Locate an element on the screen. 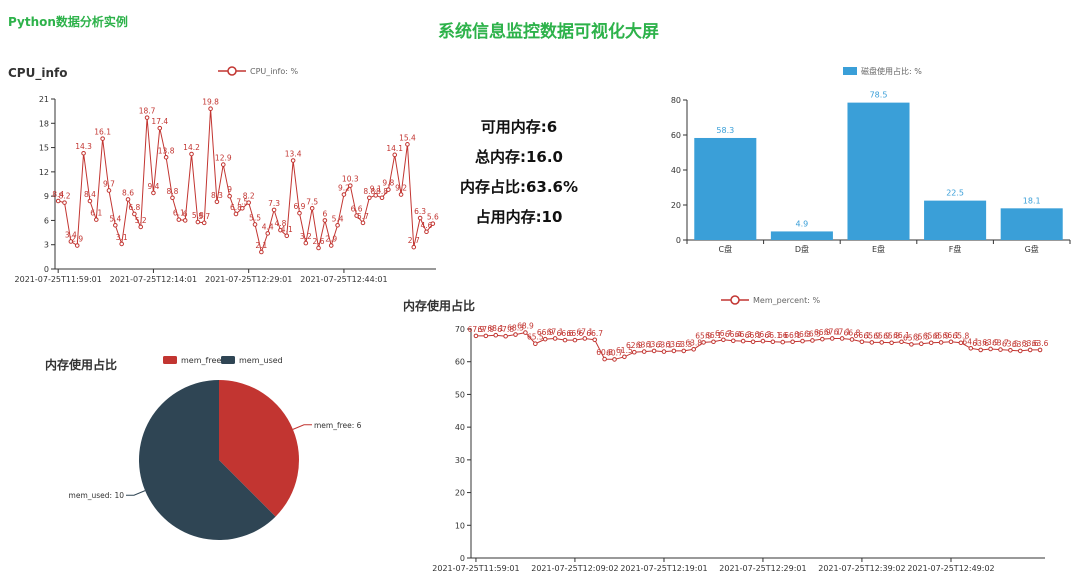 The image size is (1080, 580). cpu-y-tick-label: 6 is located at coordinates (46, 220).